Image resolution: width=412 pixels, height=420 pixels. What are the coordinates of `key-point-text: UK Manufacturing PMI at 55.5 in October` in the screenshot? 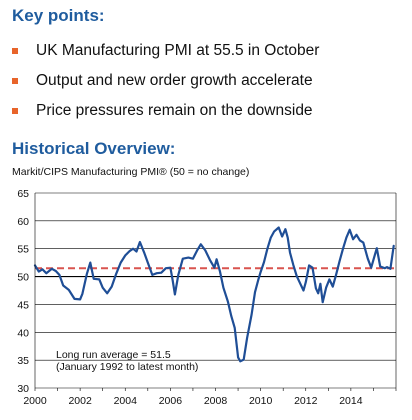 It's located at (178, 50).